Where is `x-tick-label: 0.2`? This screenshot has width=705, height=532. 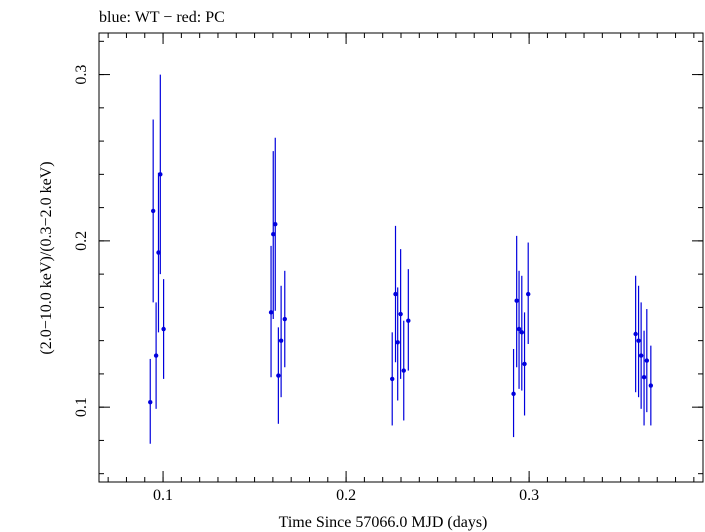
x-tick-label: 0.2 is located at coordinates (346, 495).